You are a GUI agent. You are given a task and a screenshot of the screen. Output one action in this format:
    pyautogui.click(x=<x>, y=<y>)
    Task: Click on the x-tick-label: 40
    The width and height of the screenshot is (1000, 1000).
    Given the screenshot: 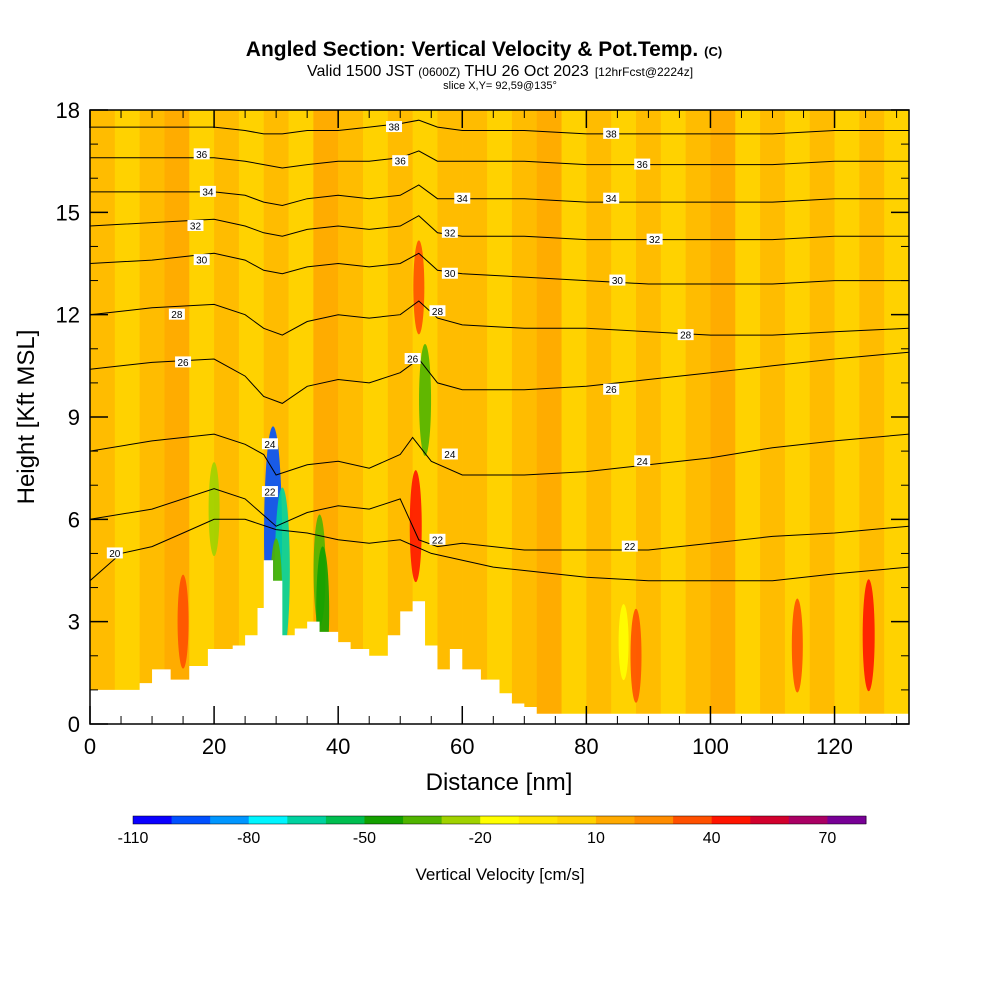 What is the action you would take?
    pyautogui.click(x=338, y=746)
    